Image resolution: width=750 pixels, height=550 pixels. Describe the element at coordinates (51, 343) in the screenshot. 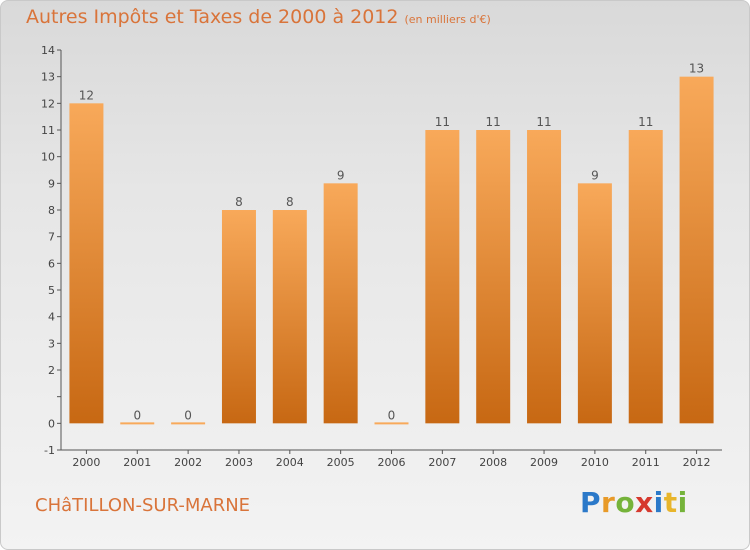

I see `y-tick-label: 3` at that location.